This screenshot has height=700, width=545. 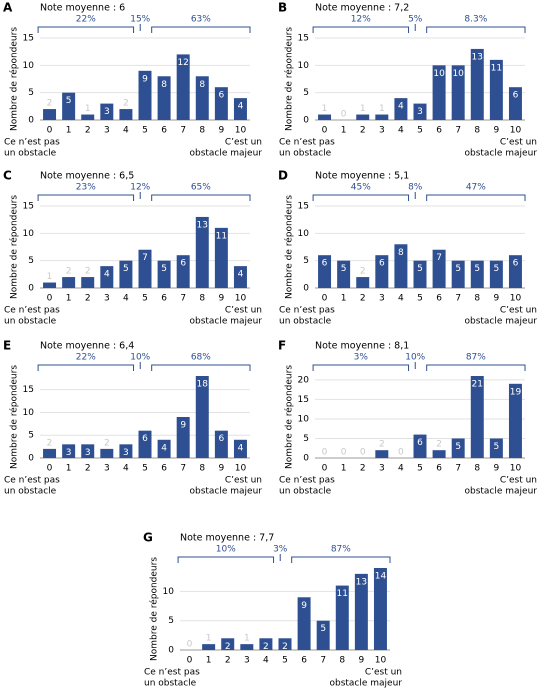 I want to click on x-end-label: C’est un, so click(x=518, y=481).